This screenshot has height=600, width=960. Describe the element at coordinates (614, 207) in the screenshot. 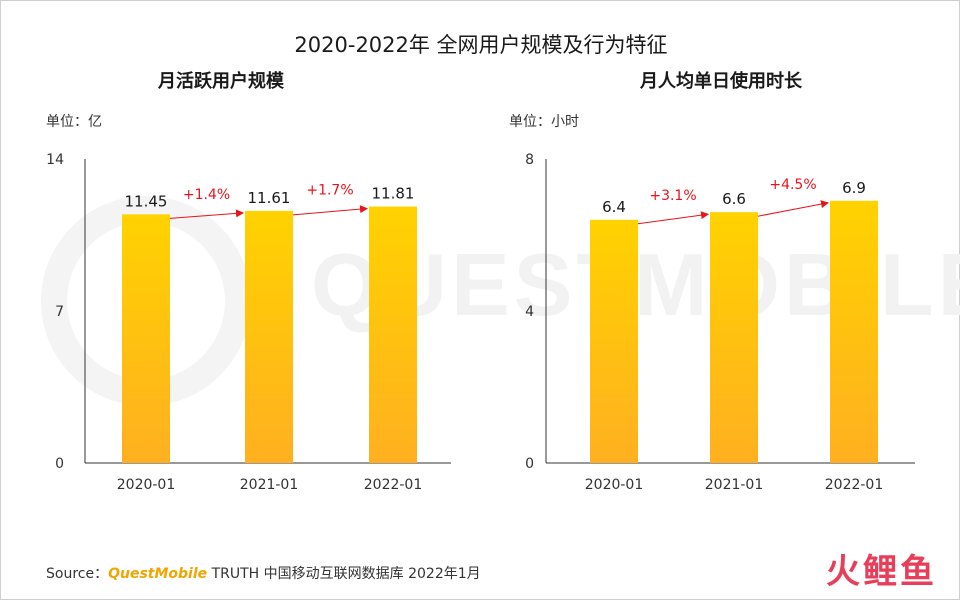

I see `bar-value-label: 6.4` at that location.